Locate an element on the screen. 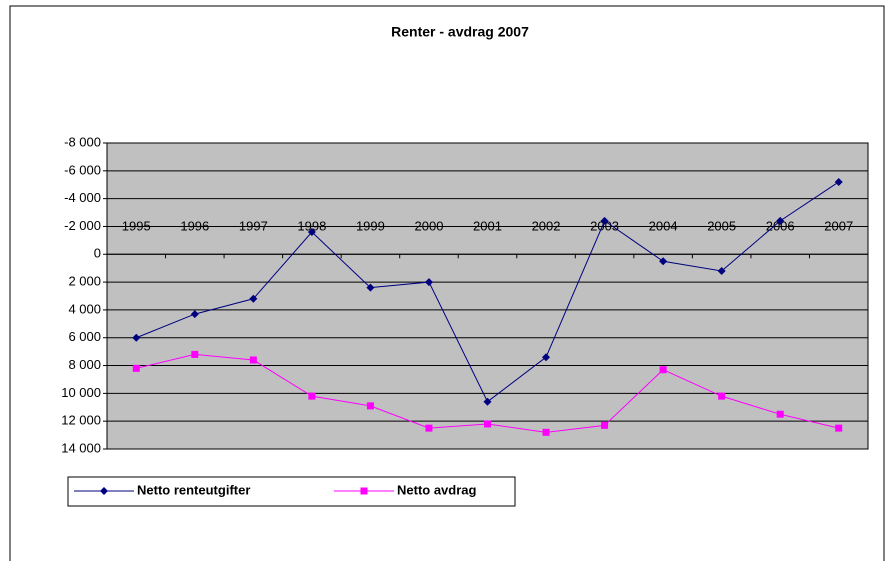 The width and height of the screenshot is (895, 561). y-tick-label: 4 000 is located at coordinates (84, 308).